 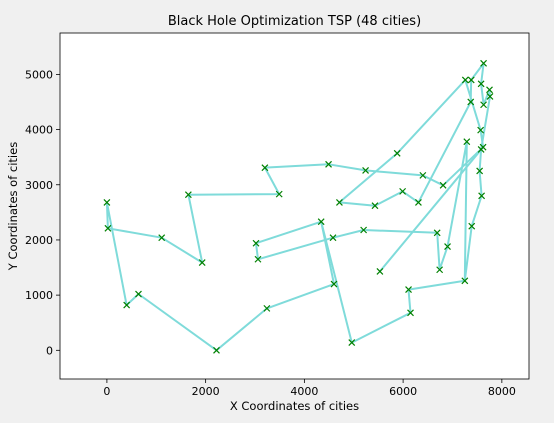 What do you see at coordinates (42, 212) in the screenshot?
I see `y-axis-ticks: 0 1000 2000 3000 4000 5000` at bounding box center [42, 212].